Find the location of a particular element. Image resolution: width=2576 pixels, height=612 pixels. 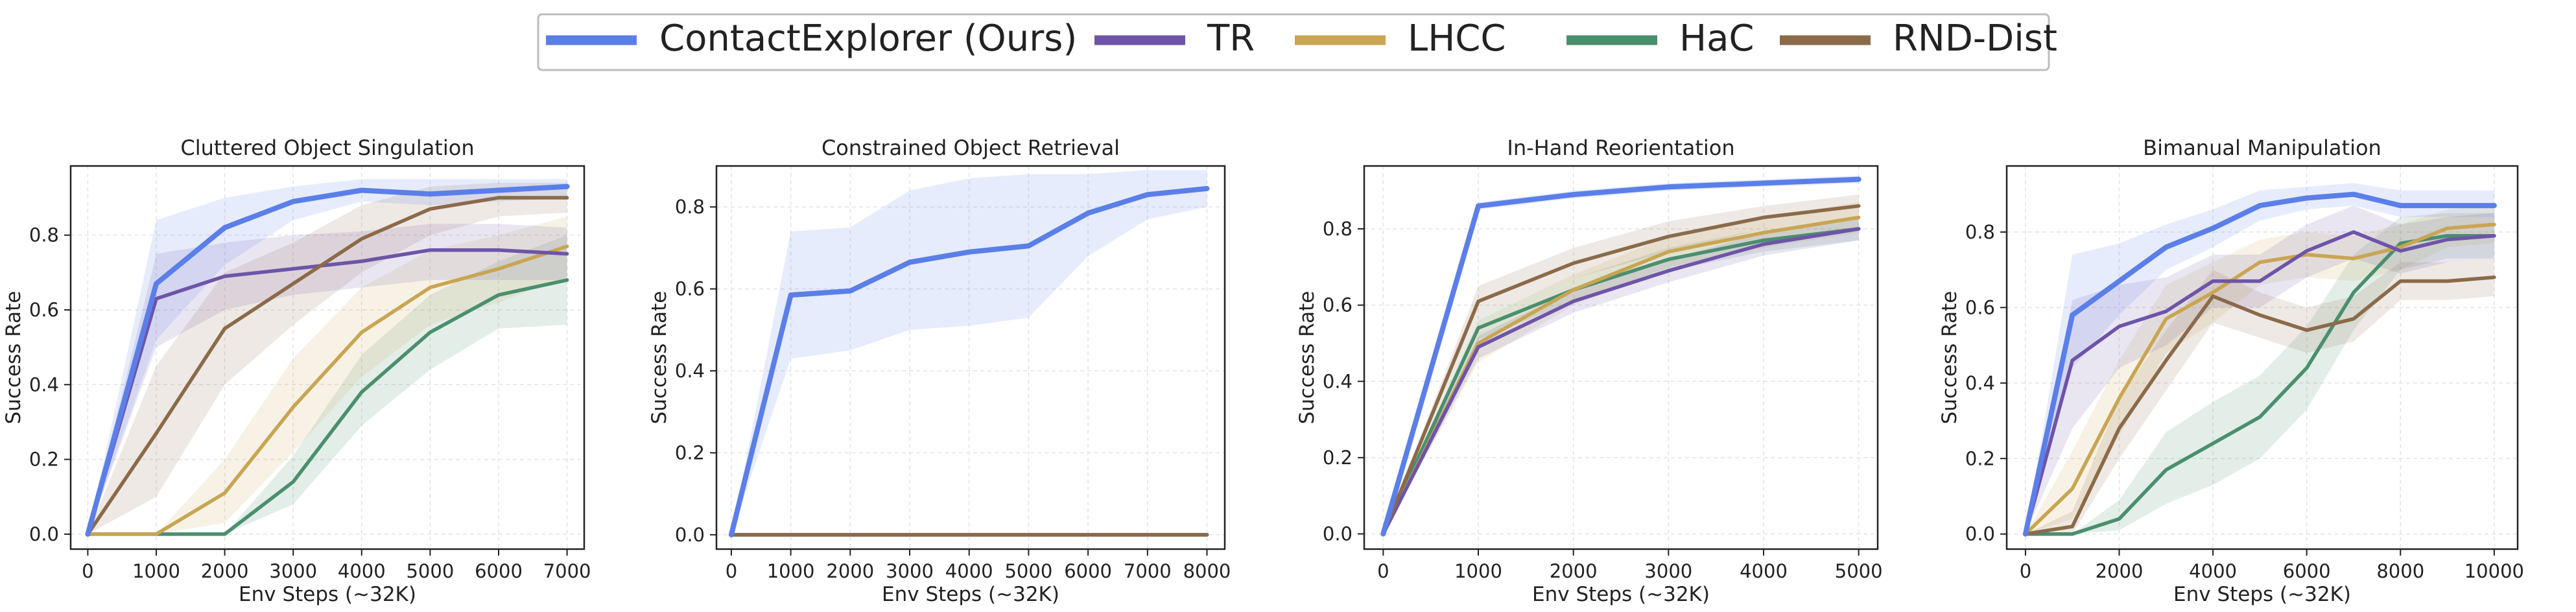

axis-ticks: 0 2000 4000 6000 8000 10000 0.0 0.2 0.4 0.6 0.8 is located at coordinates (2244, 402).